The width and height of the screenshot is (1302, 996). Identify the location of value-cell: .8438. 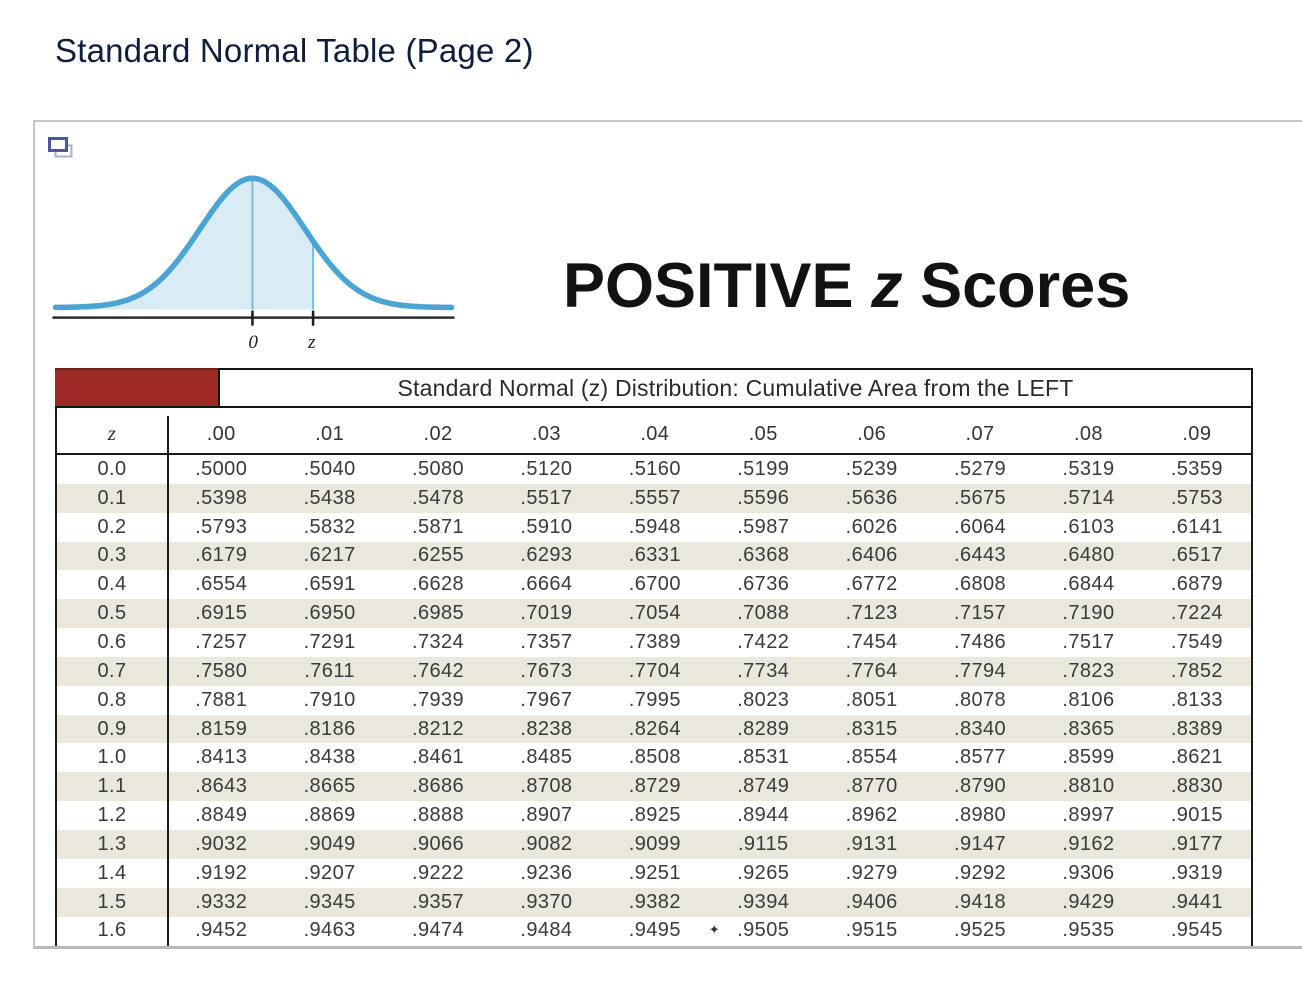
(329, 757).